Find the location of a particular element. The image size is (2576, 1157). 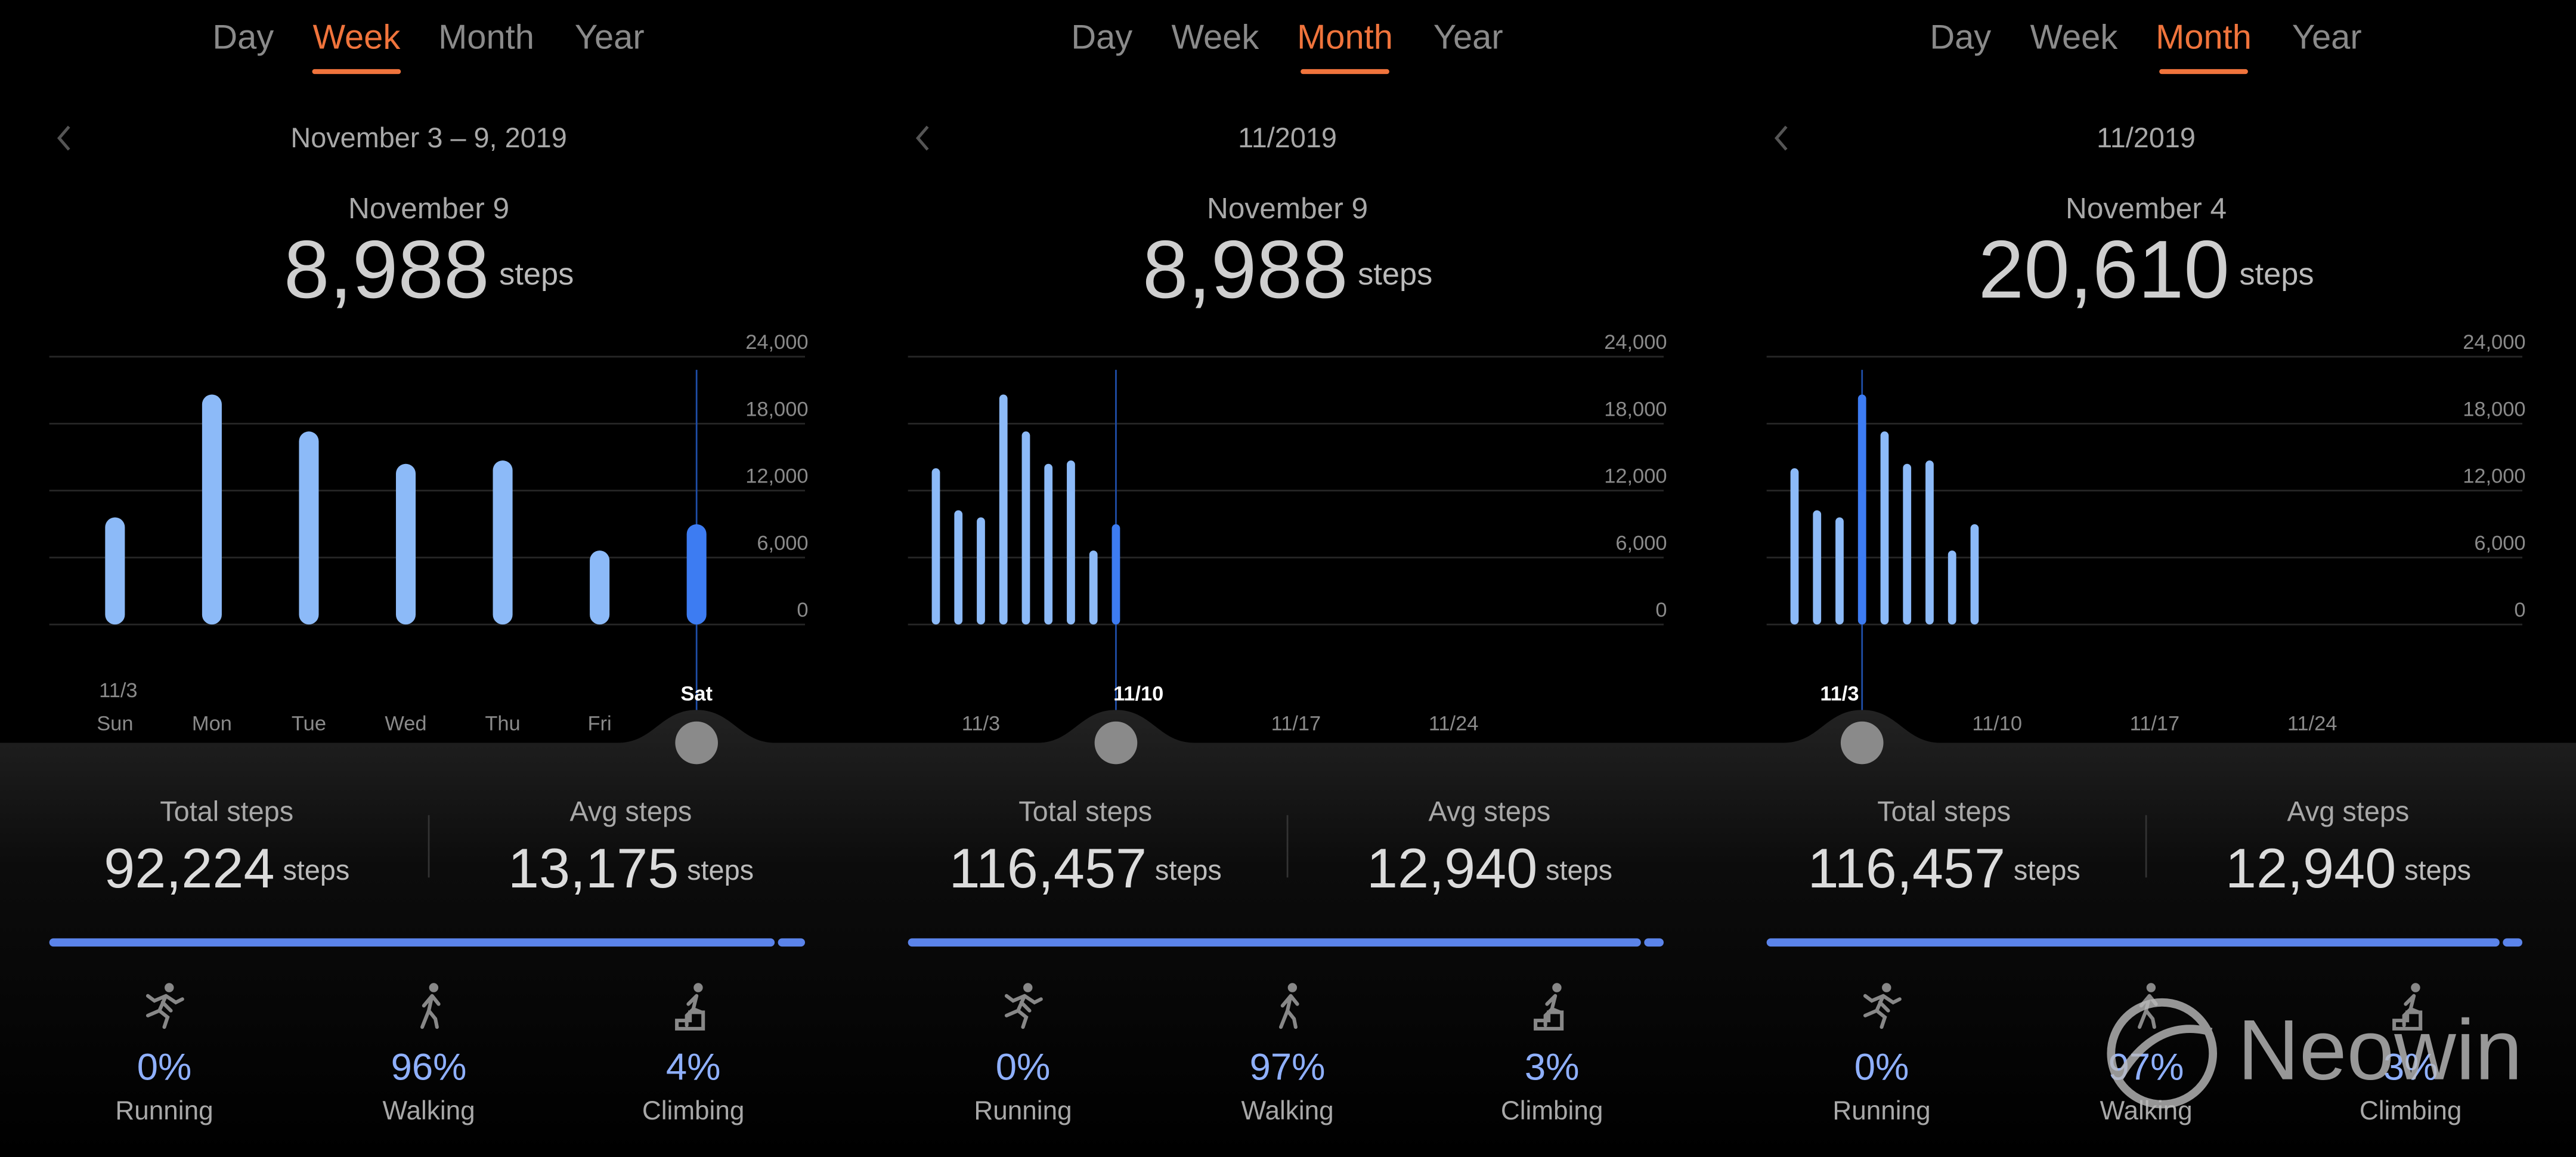

watermark-logo-swoosh is located at coordinates (2164, 1052).